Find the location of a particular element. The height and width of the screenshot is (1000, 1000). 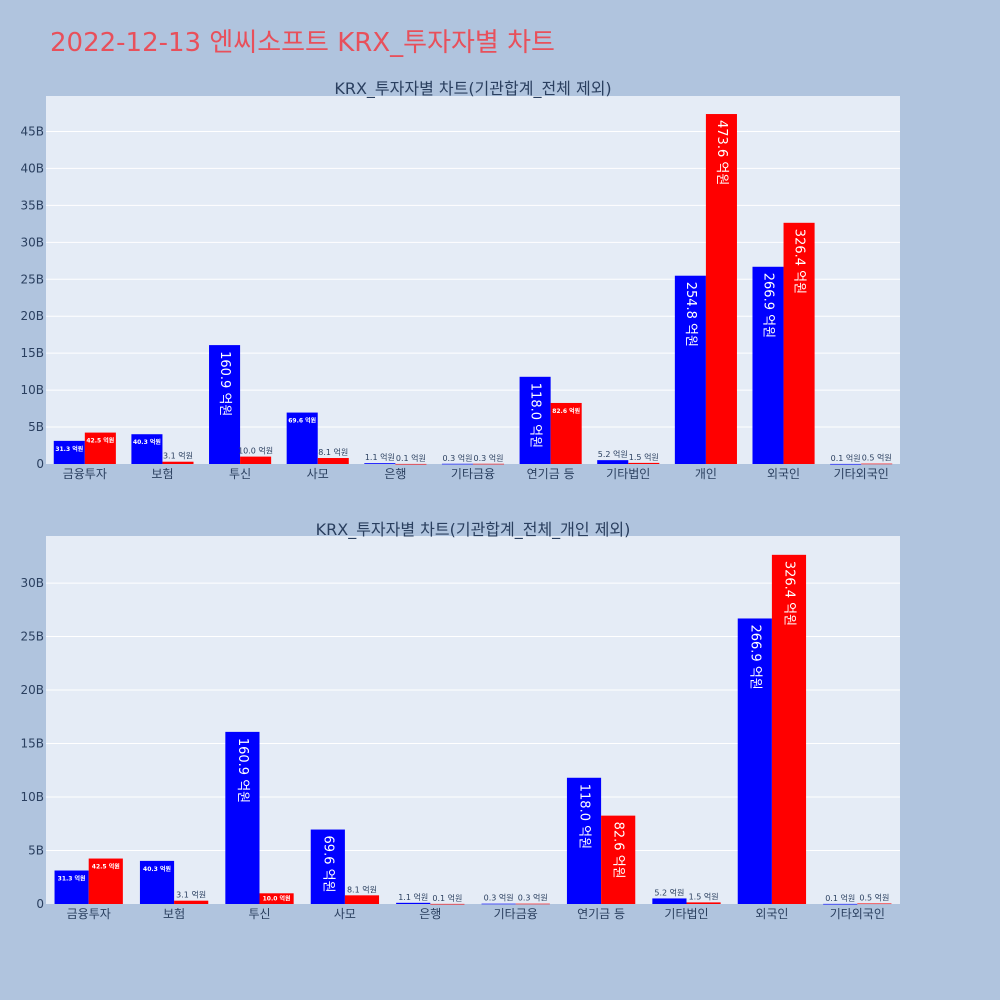

x-tick-label: 금융투자 is located at coordinates (85, 474).